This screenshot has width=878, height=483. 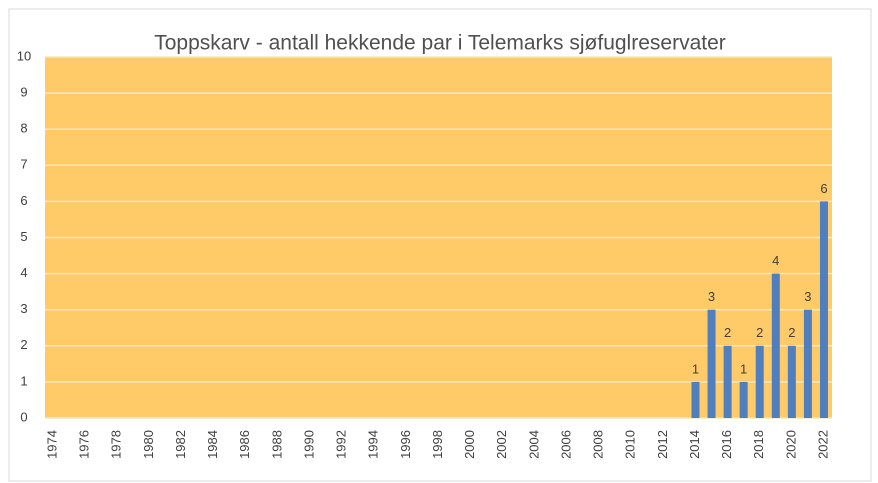 What do you see at coordinates (823, 188) in the screenshot?
I see `data-label: 6` at bounding box center [823, 188].